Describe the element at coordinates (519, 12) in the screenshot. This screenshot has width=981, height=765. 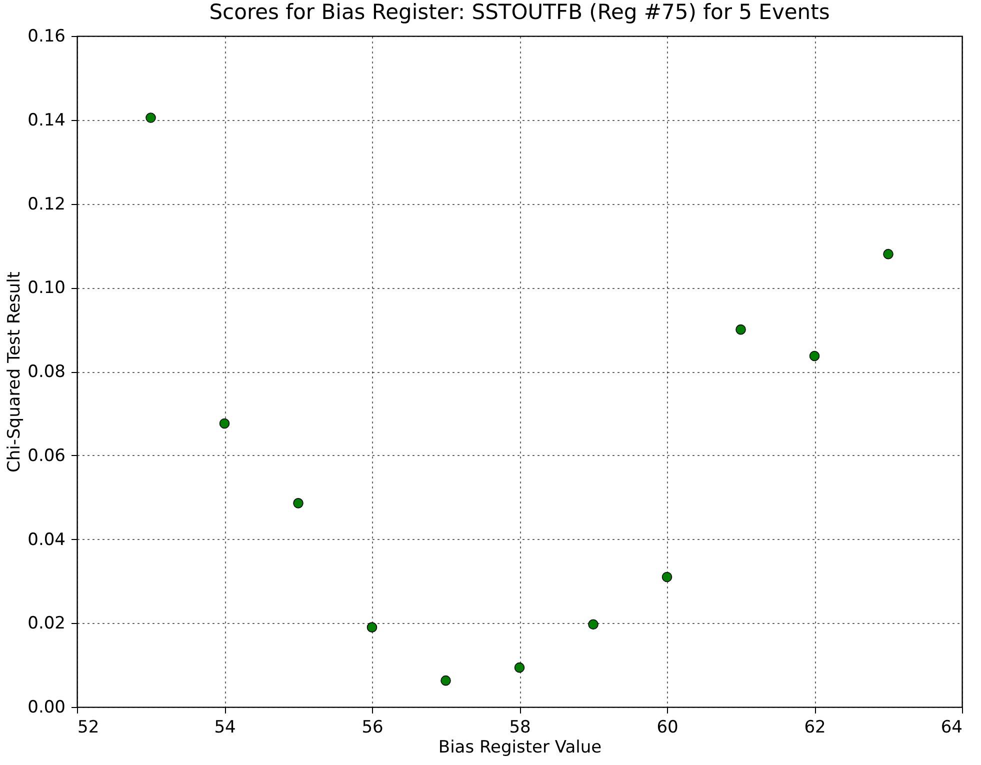
I see `chart-title: Scores for Bias Register: SSTOUTFB (Reg #75) for 5 Events` at that location.